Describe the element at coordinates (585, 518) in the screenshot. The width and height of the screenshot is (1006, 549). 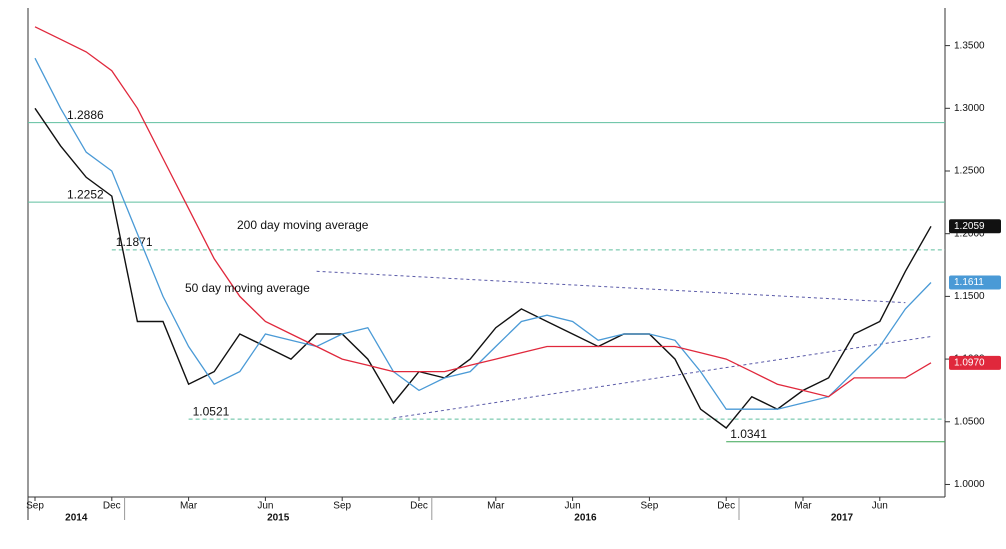
I see `year-label: 2016` at that location.